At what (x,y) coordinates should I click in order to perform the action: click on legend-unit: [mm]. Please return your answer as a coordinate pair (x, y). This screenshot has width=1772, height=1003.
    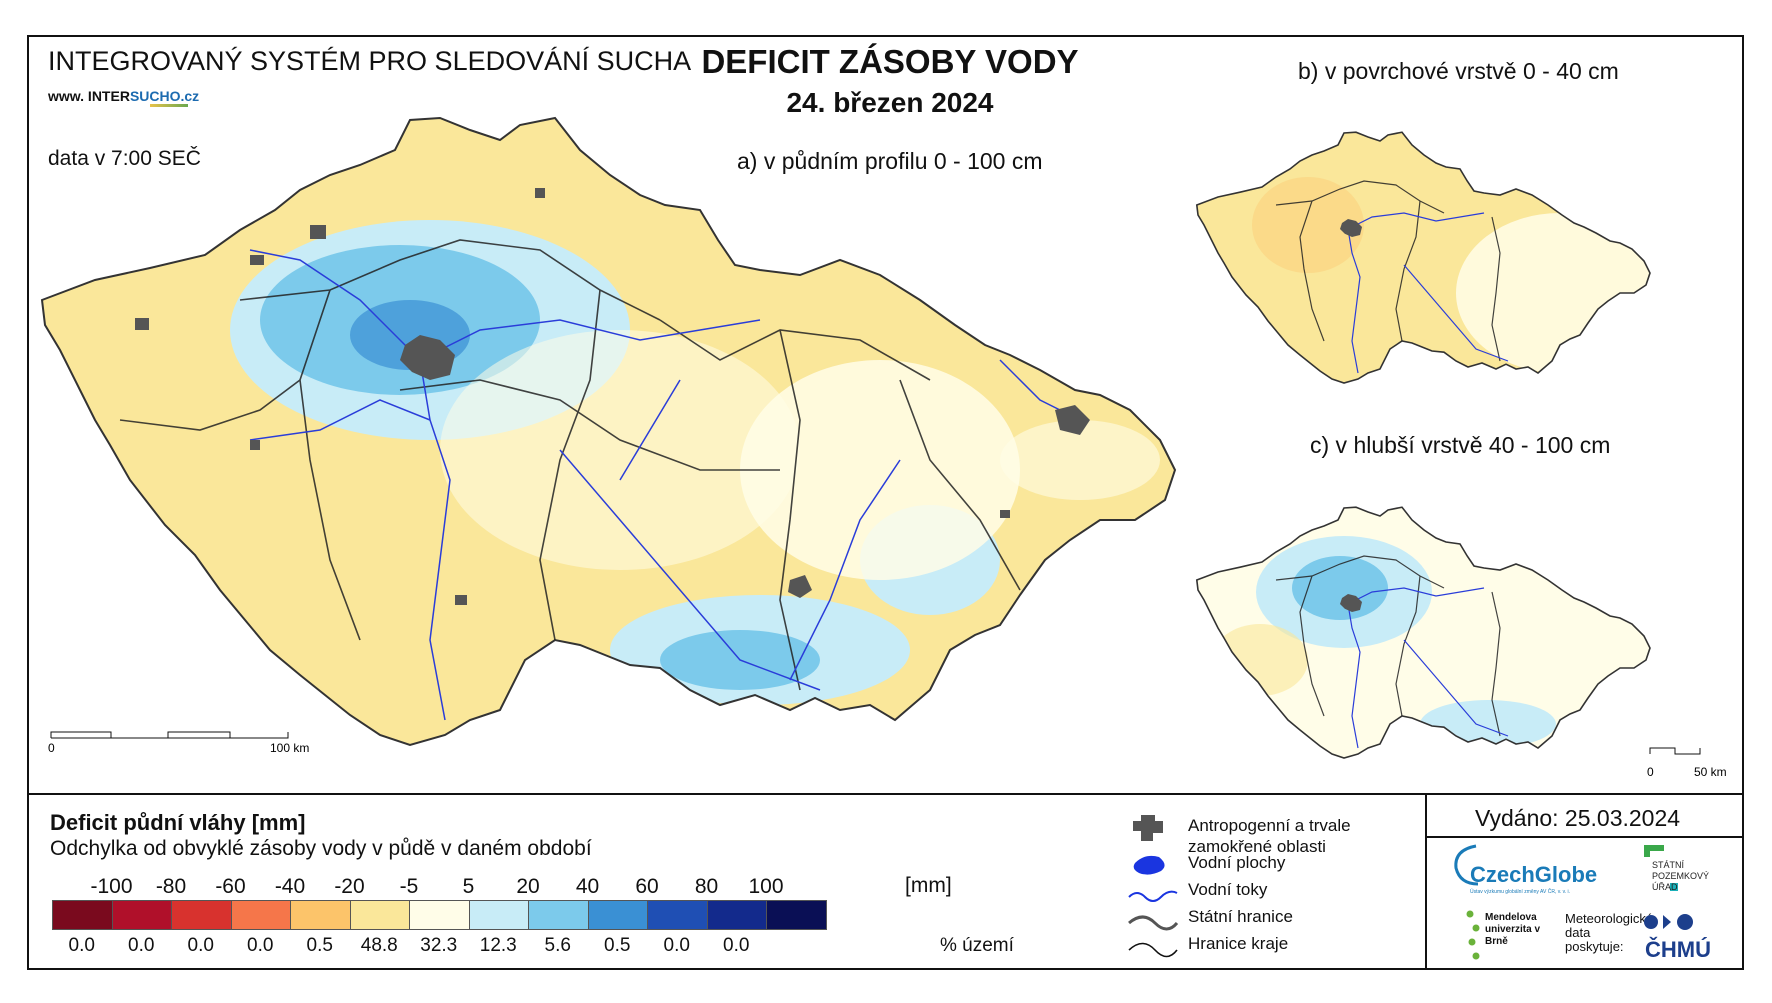
    Looking at the image, I should click on (928, 885).